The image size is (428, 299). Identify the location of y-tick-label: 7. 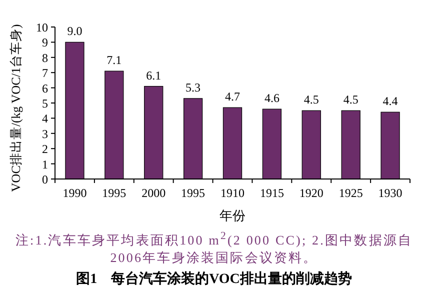
(45, 73).